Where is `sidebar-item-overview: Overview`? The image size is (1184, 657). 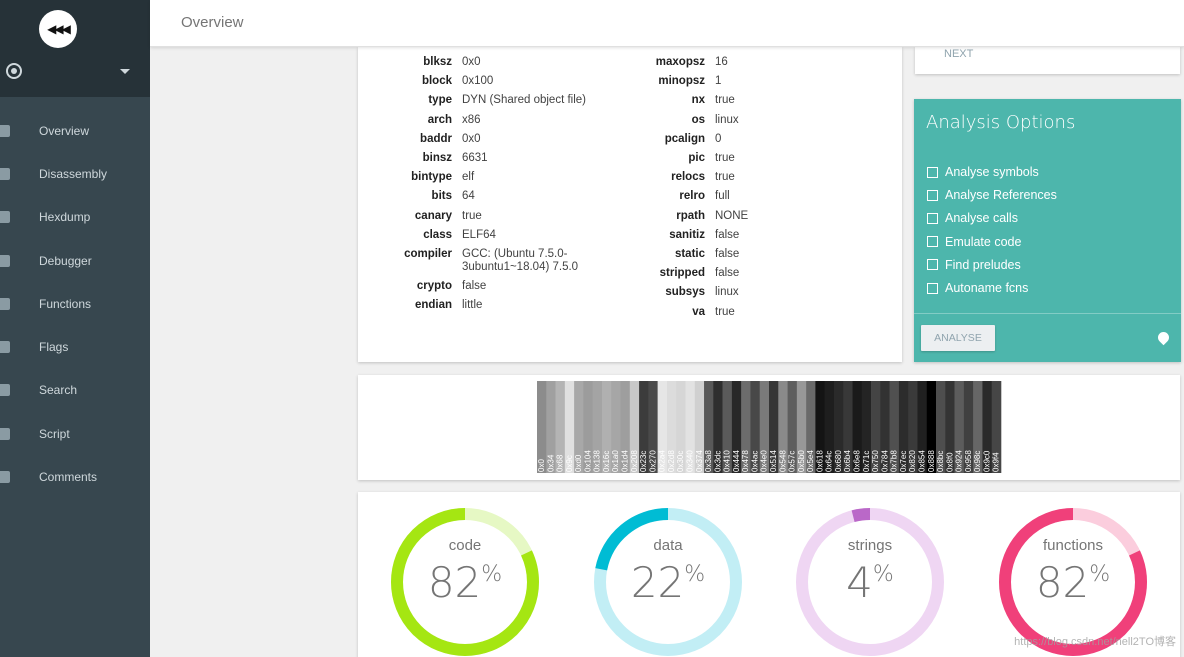 sidebar-item-overview: Overview is located at coordinates (75, 130).